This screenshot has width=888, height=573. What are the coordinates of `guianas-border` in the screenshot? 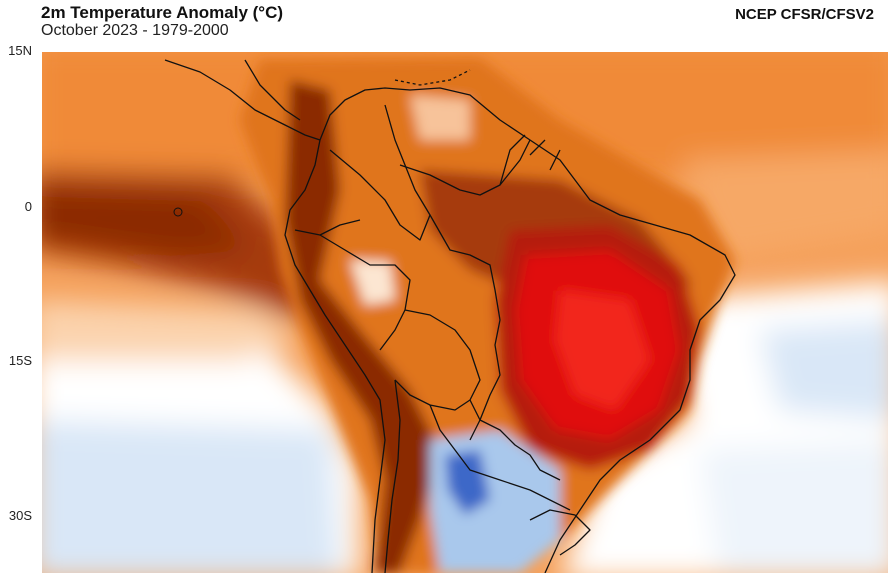 It's located at (530, 160).